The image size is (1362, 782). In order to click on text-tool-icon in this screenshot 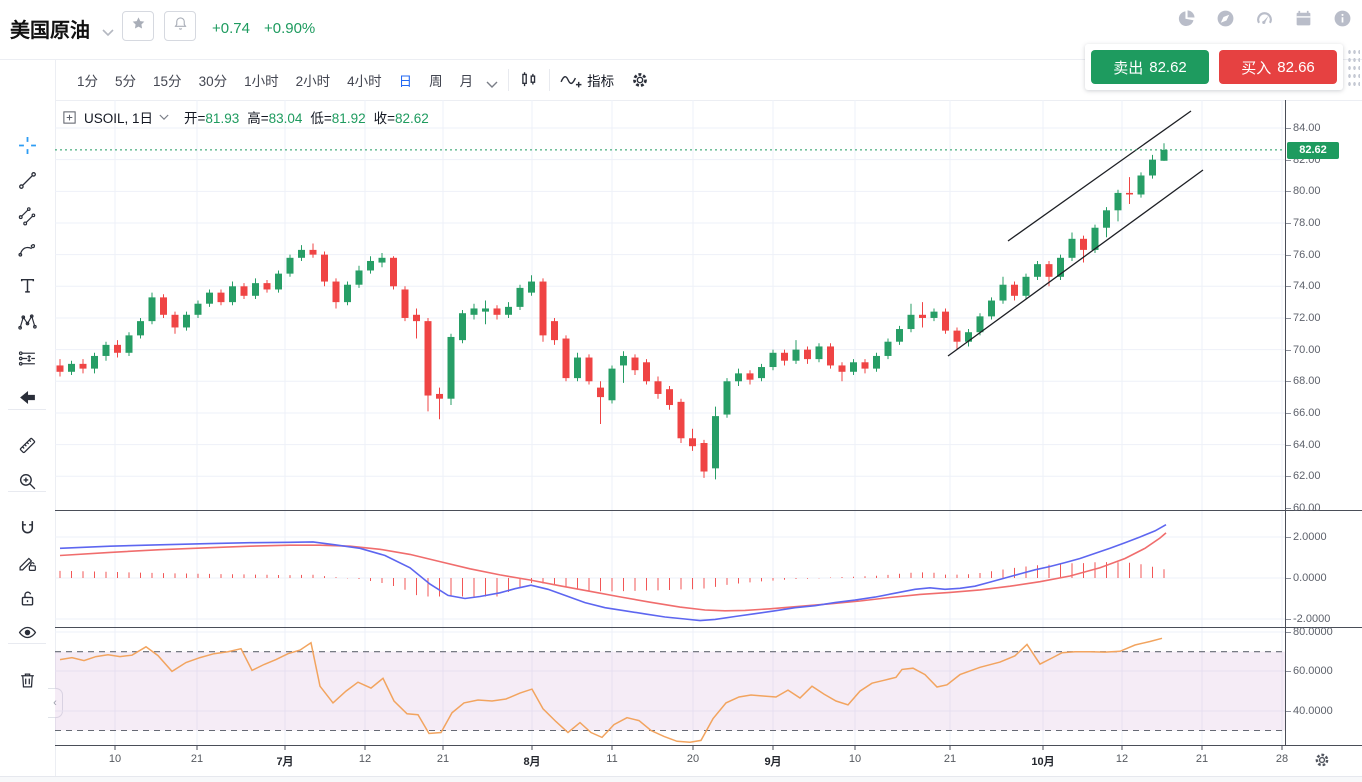, I will do `click(27, 285)`.